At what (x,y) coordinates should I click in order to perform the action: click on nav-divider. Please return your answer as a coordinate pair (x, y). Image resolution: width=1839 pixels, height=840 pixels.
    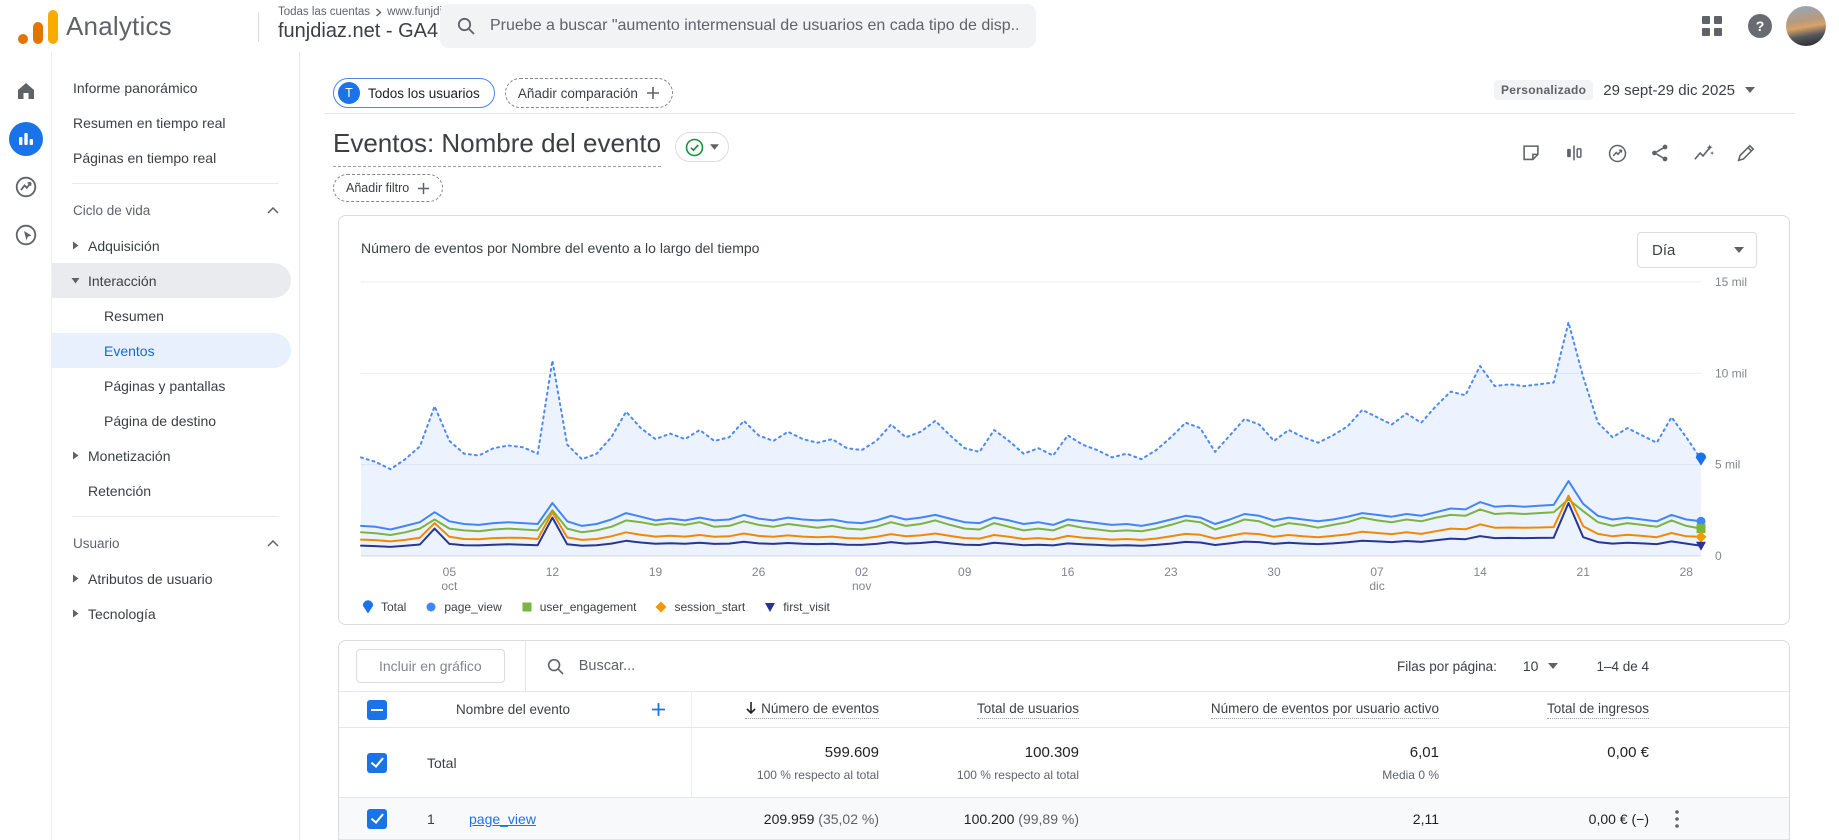
    Looking at the image, I should click on (175, 516).